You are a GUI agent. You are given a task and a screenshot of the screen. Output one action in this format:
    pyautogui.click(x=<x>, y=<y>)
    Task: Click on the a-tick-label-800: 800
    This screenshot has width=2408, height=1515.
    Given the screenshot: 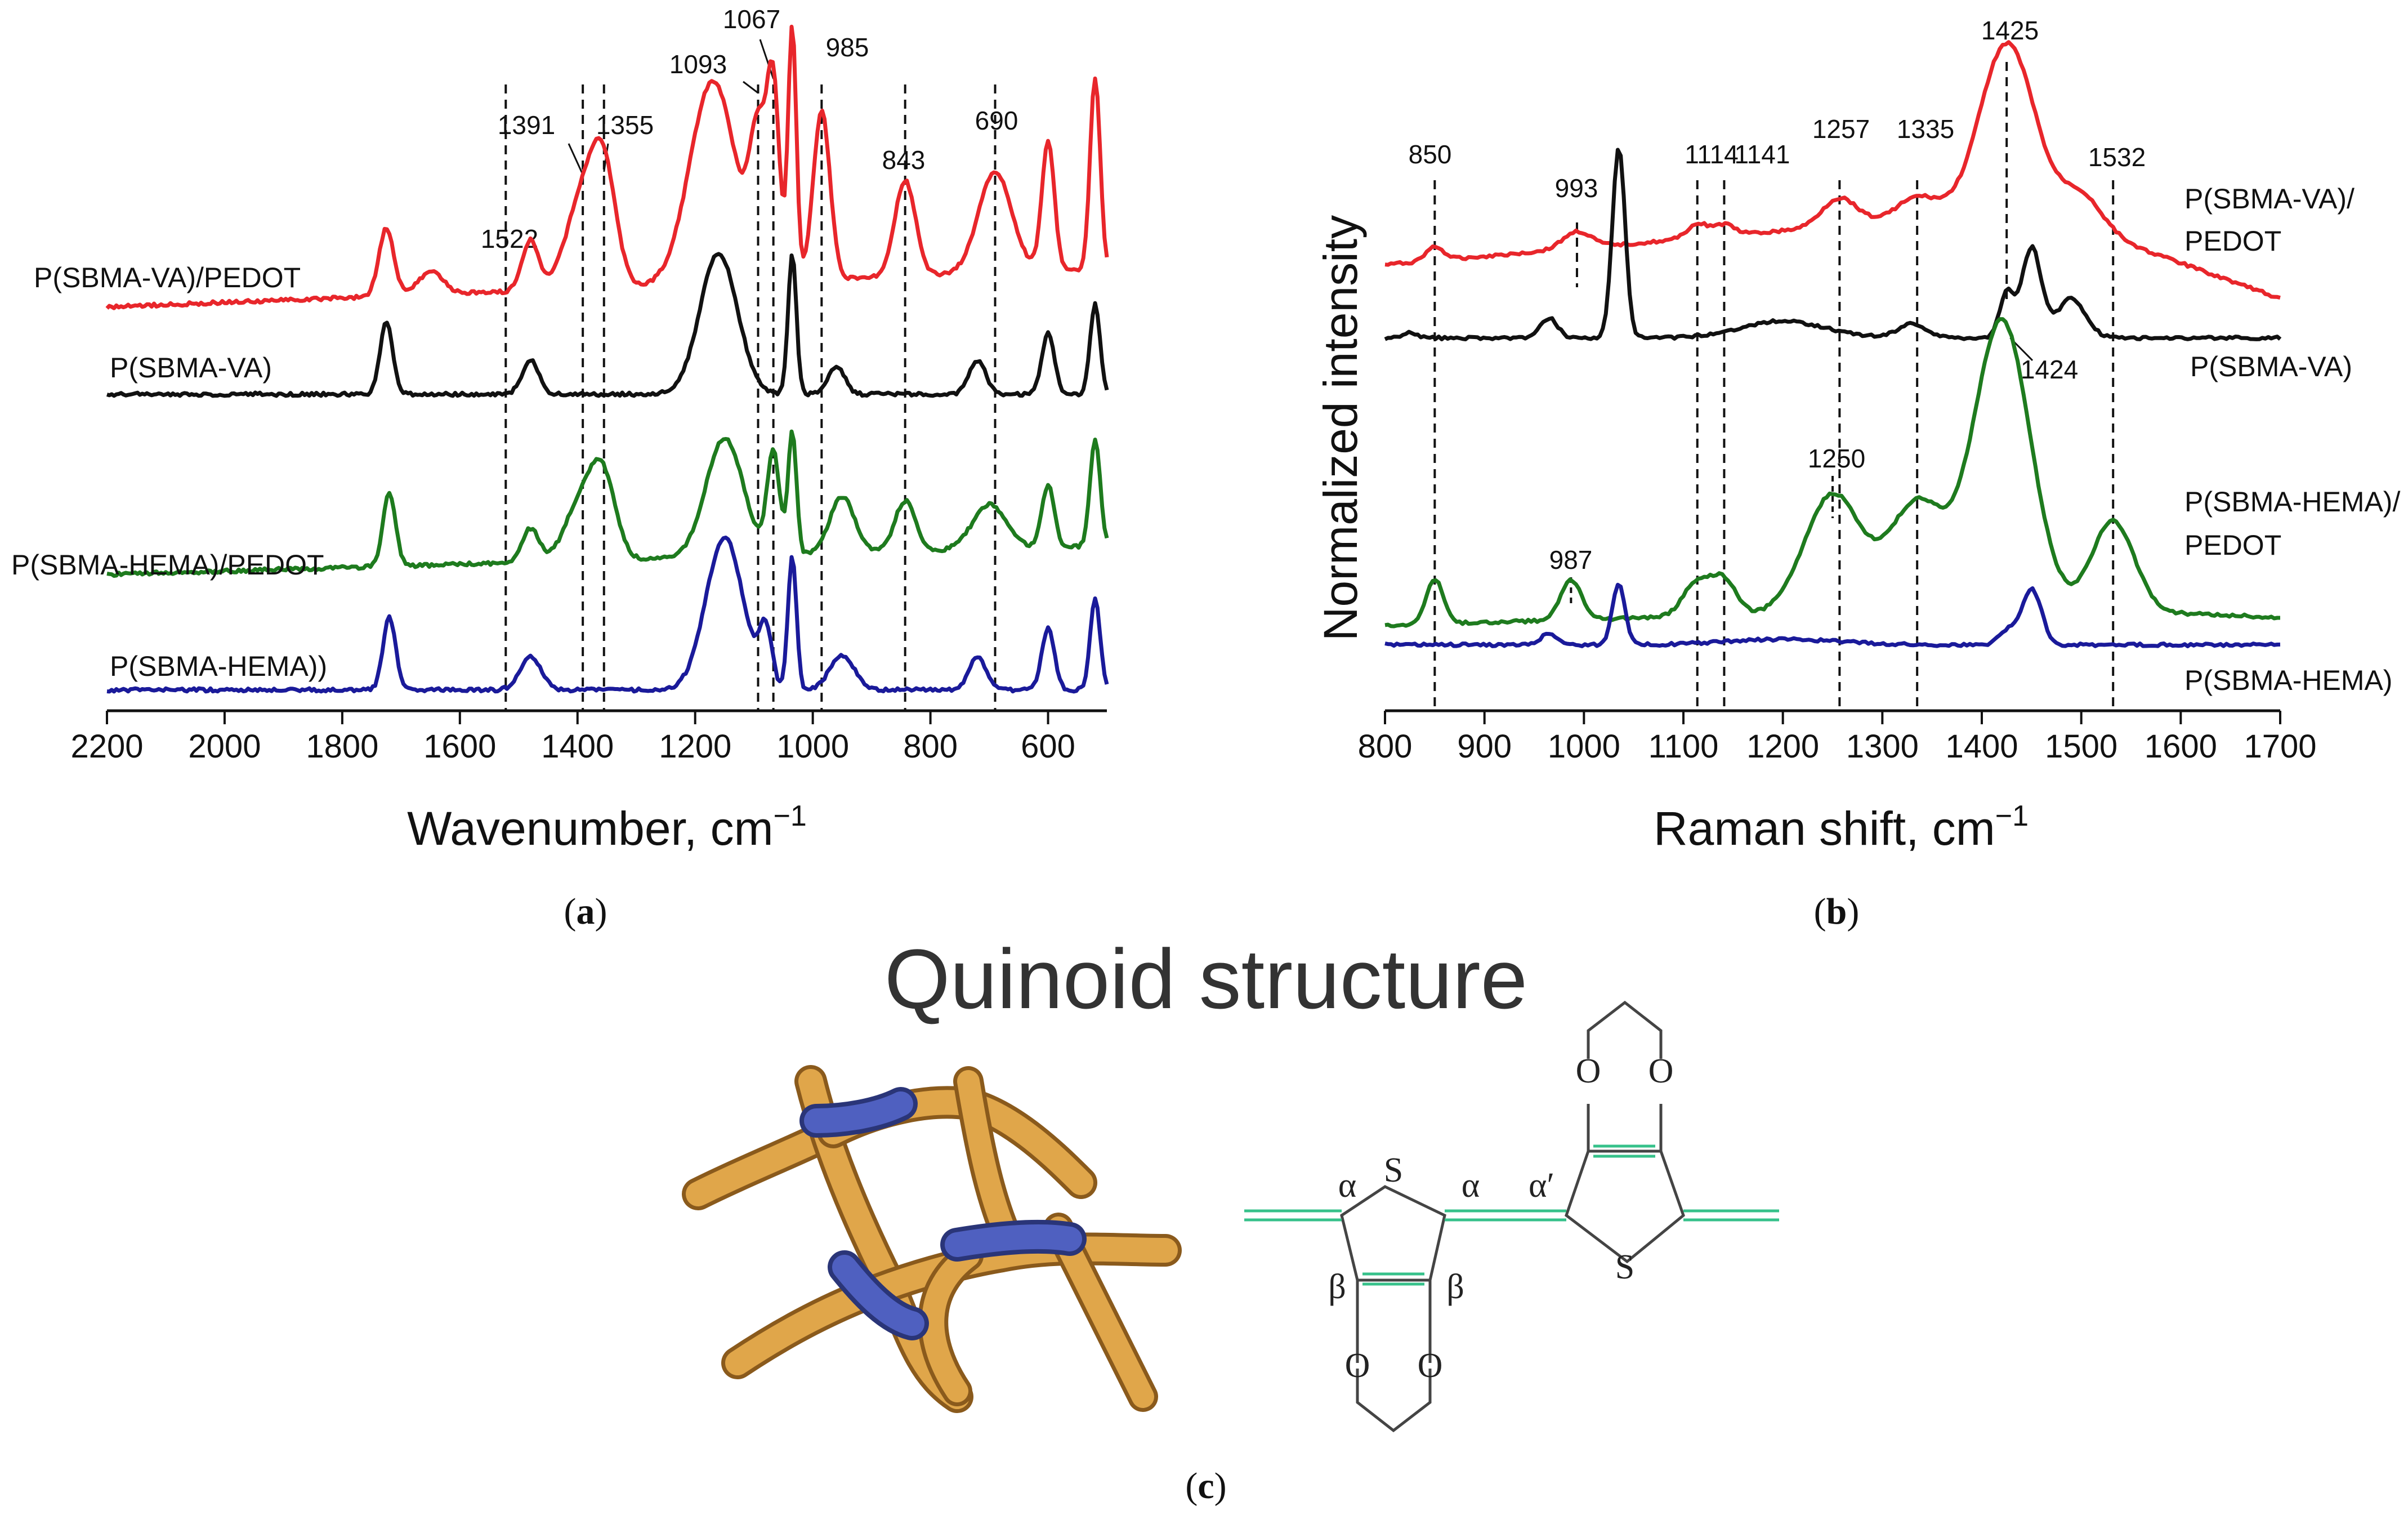 What is the action you would take?
    pyautogui.click(x=931, y=746)
    